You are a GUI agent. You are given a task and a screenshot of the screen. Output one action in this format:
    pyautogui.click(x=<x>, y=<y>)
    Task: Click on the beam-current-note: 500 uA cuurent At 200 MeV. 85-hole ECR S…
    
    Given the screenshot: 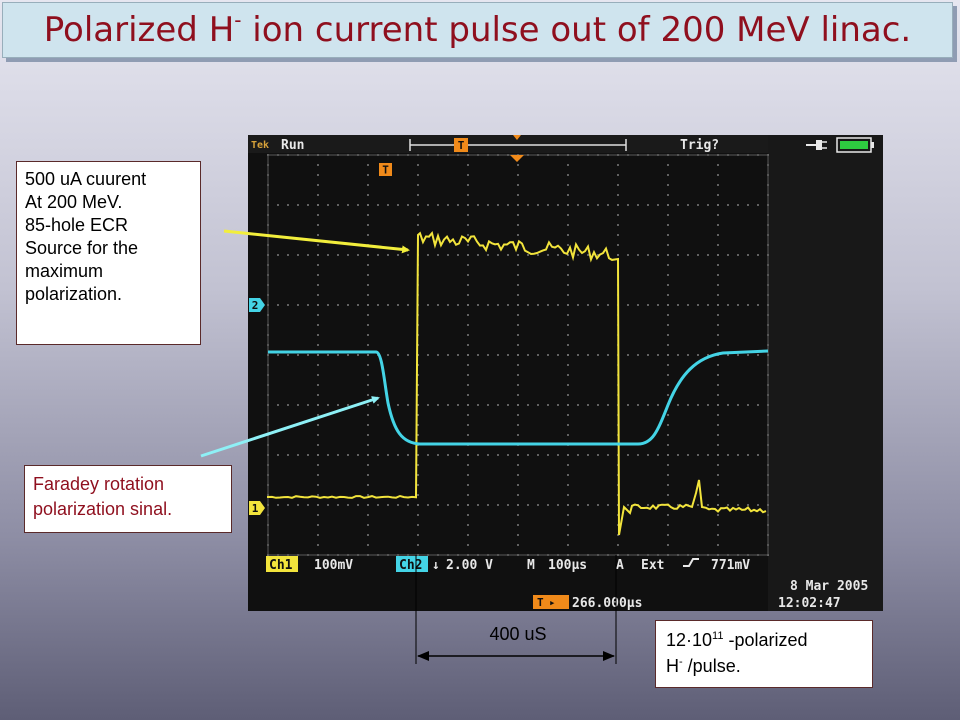 What is the action you would take?
    pyautogui.click(x=108, y=253)
    